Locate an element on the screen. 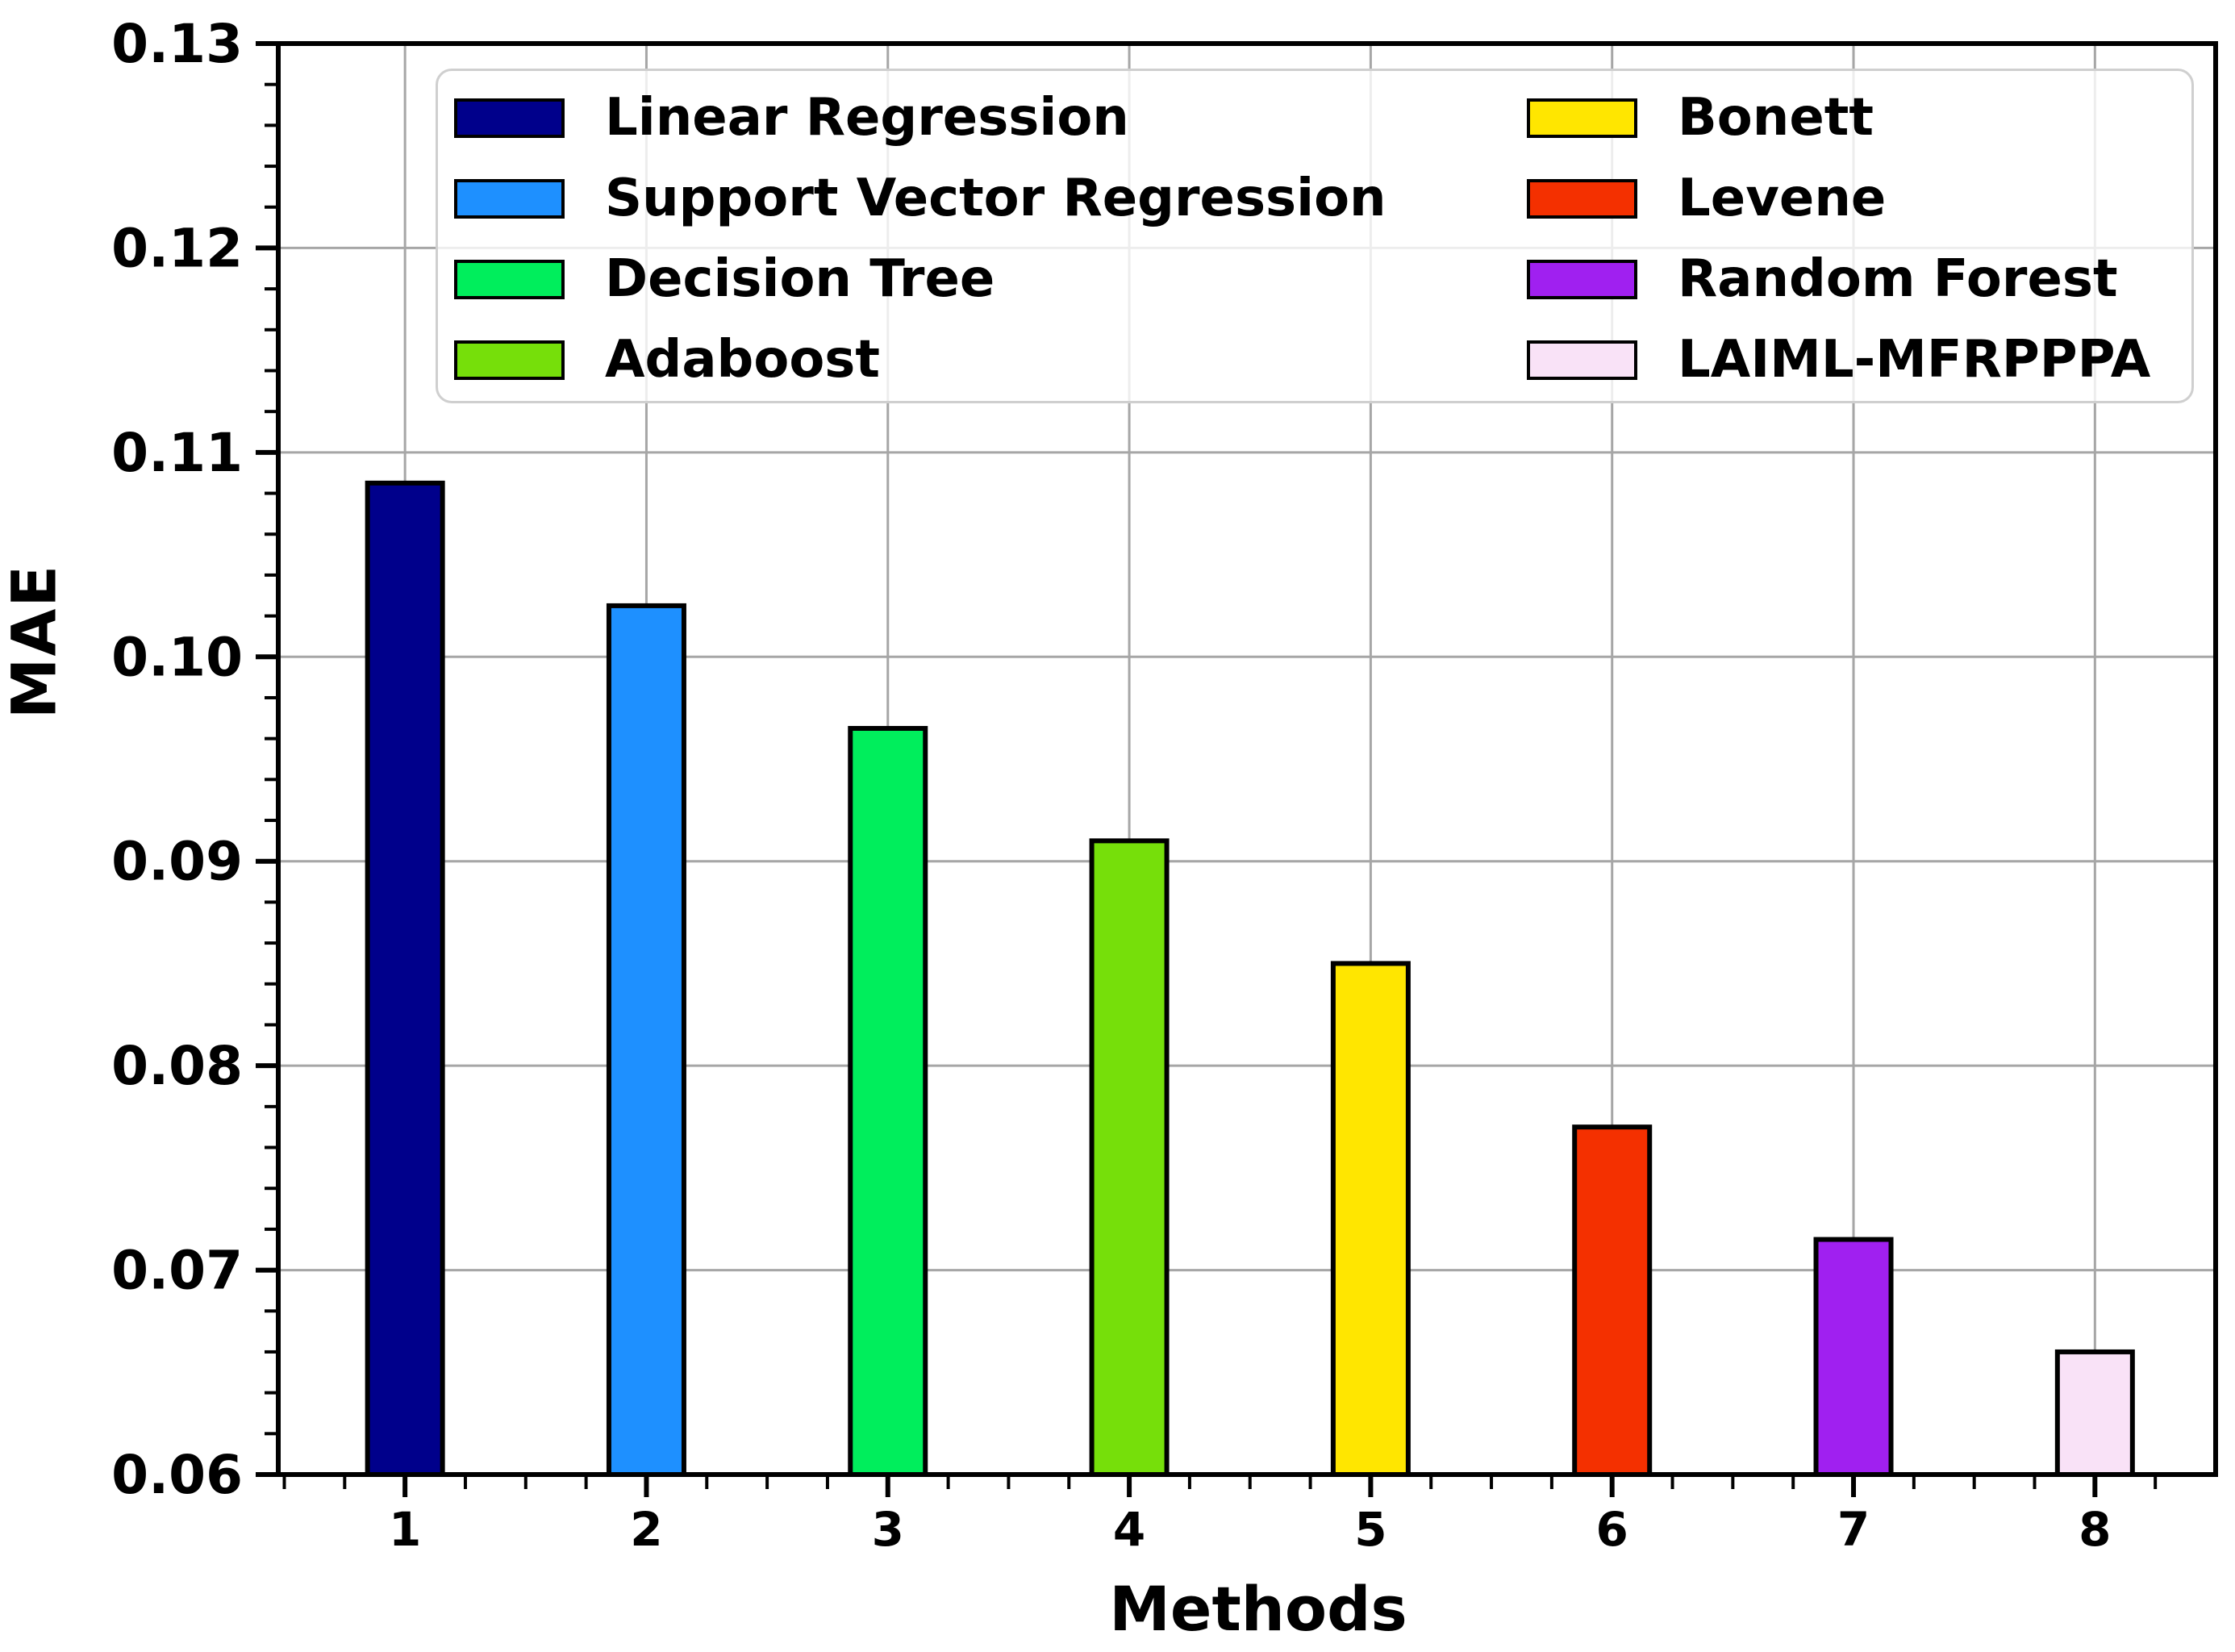 This screenshot has width=2235, height=1652. legend-item-levene: Levene is located at coordinates (1859, 198).